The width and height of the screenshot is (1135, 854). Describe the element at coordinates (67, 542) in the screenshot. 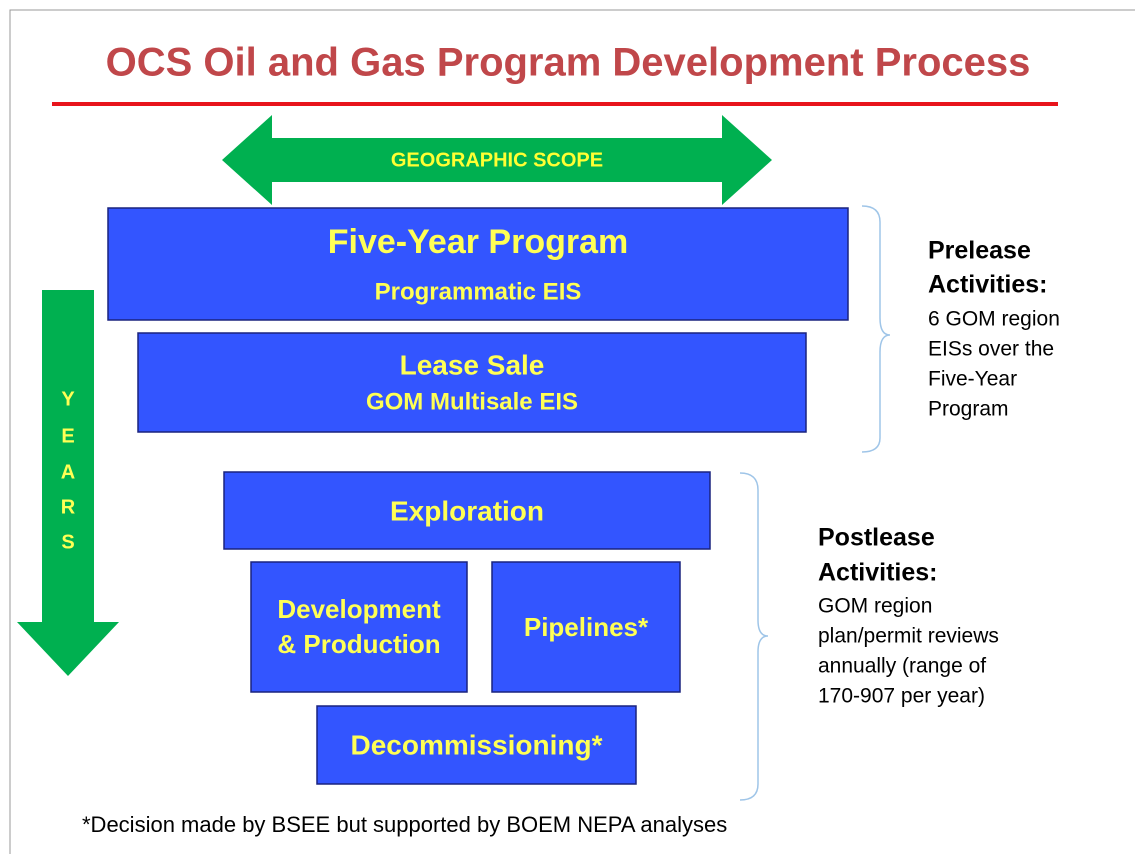

I see `years-letter: S` at that location.